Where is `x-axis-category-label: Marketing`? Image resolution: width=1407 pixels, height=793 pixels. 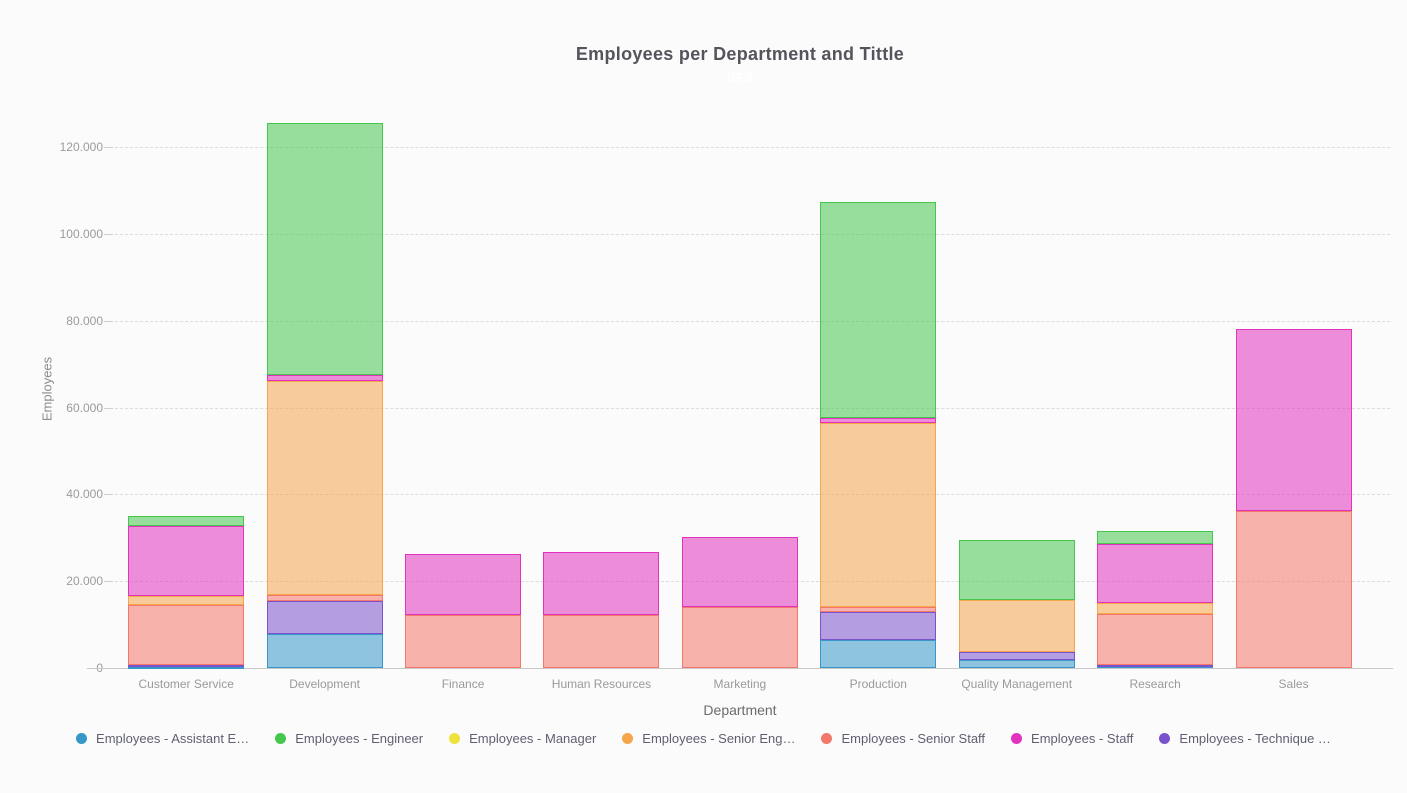
x-axis-category-label: Marketing is located at coordinates (740, 684).